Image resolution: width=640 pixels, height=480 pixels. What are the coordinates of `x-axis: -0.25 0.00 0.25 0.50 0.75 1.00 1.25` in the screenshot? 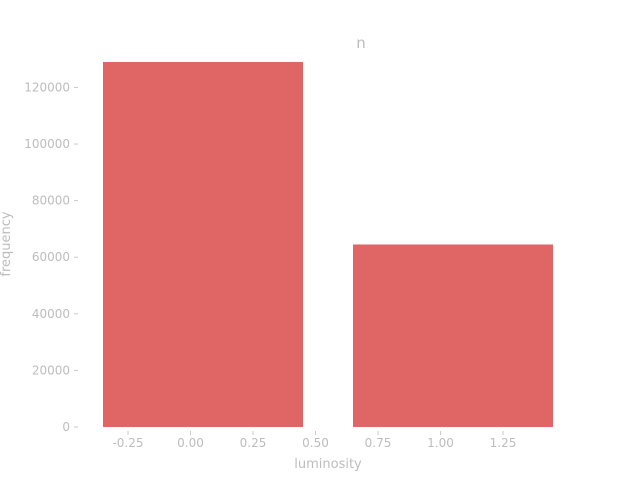 It's located at (314, 440).